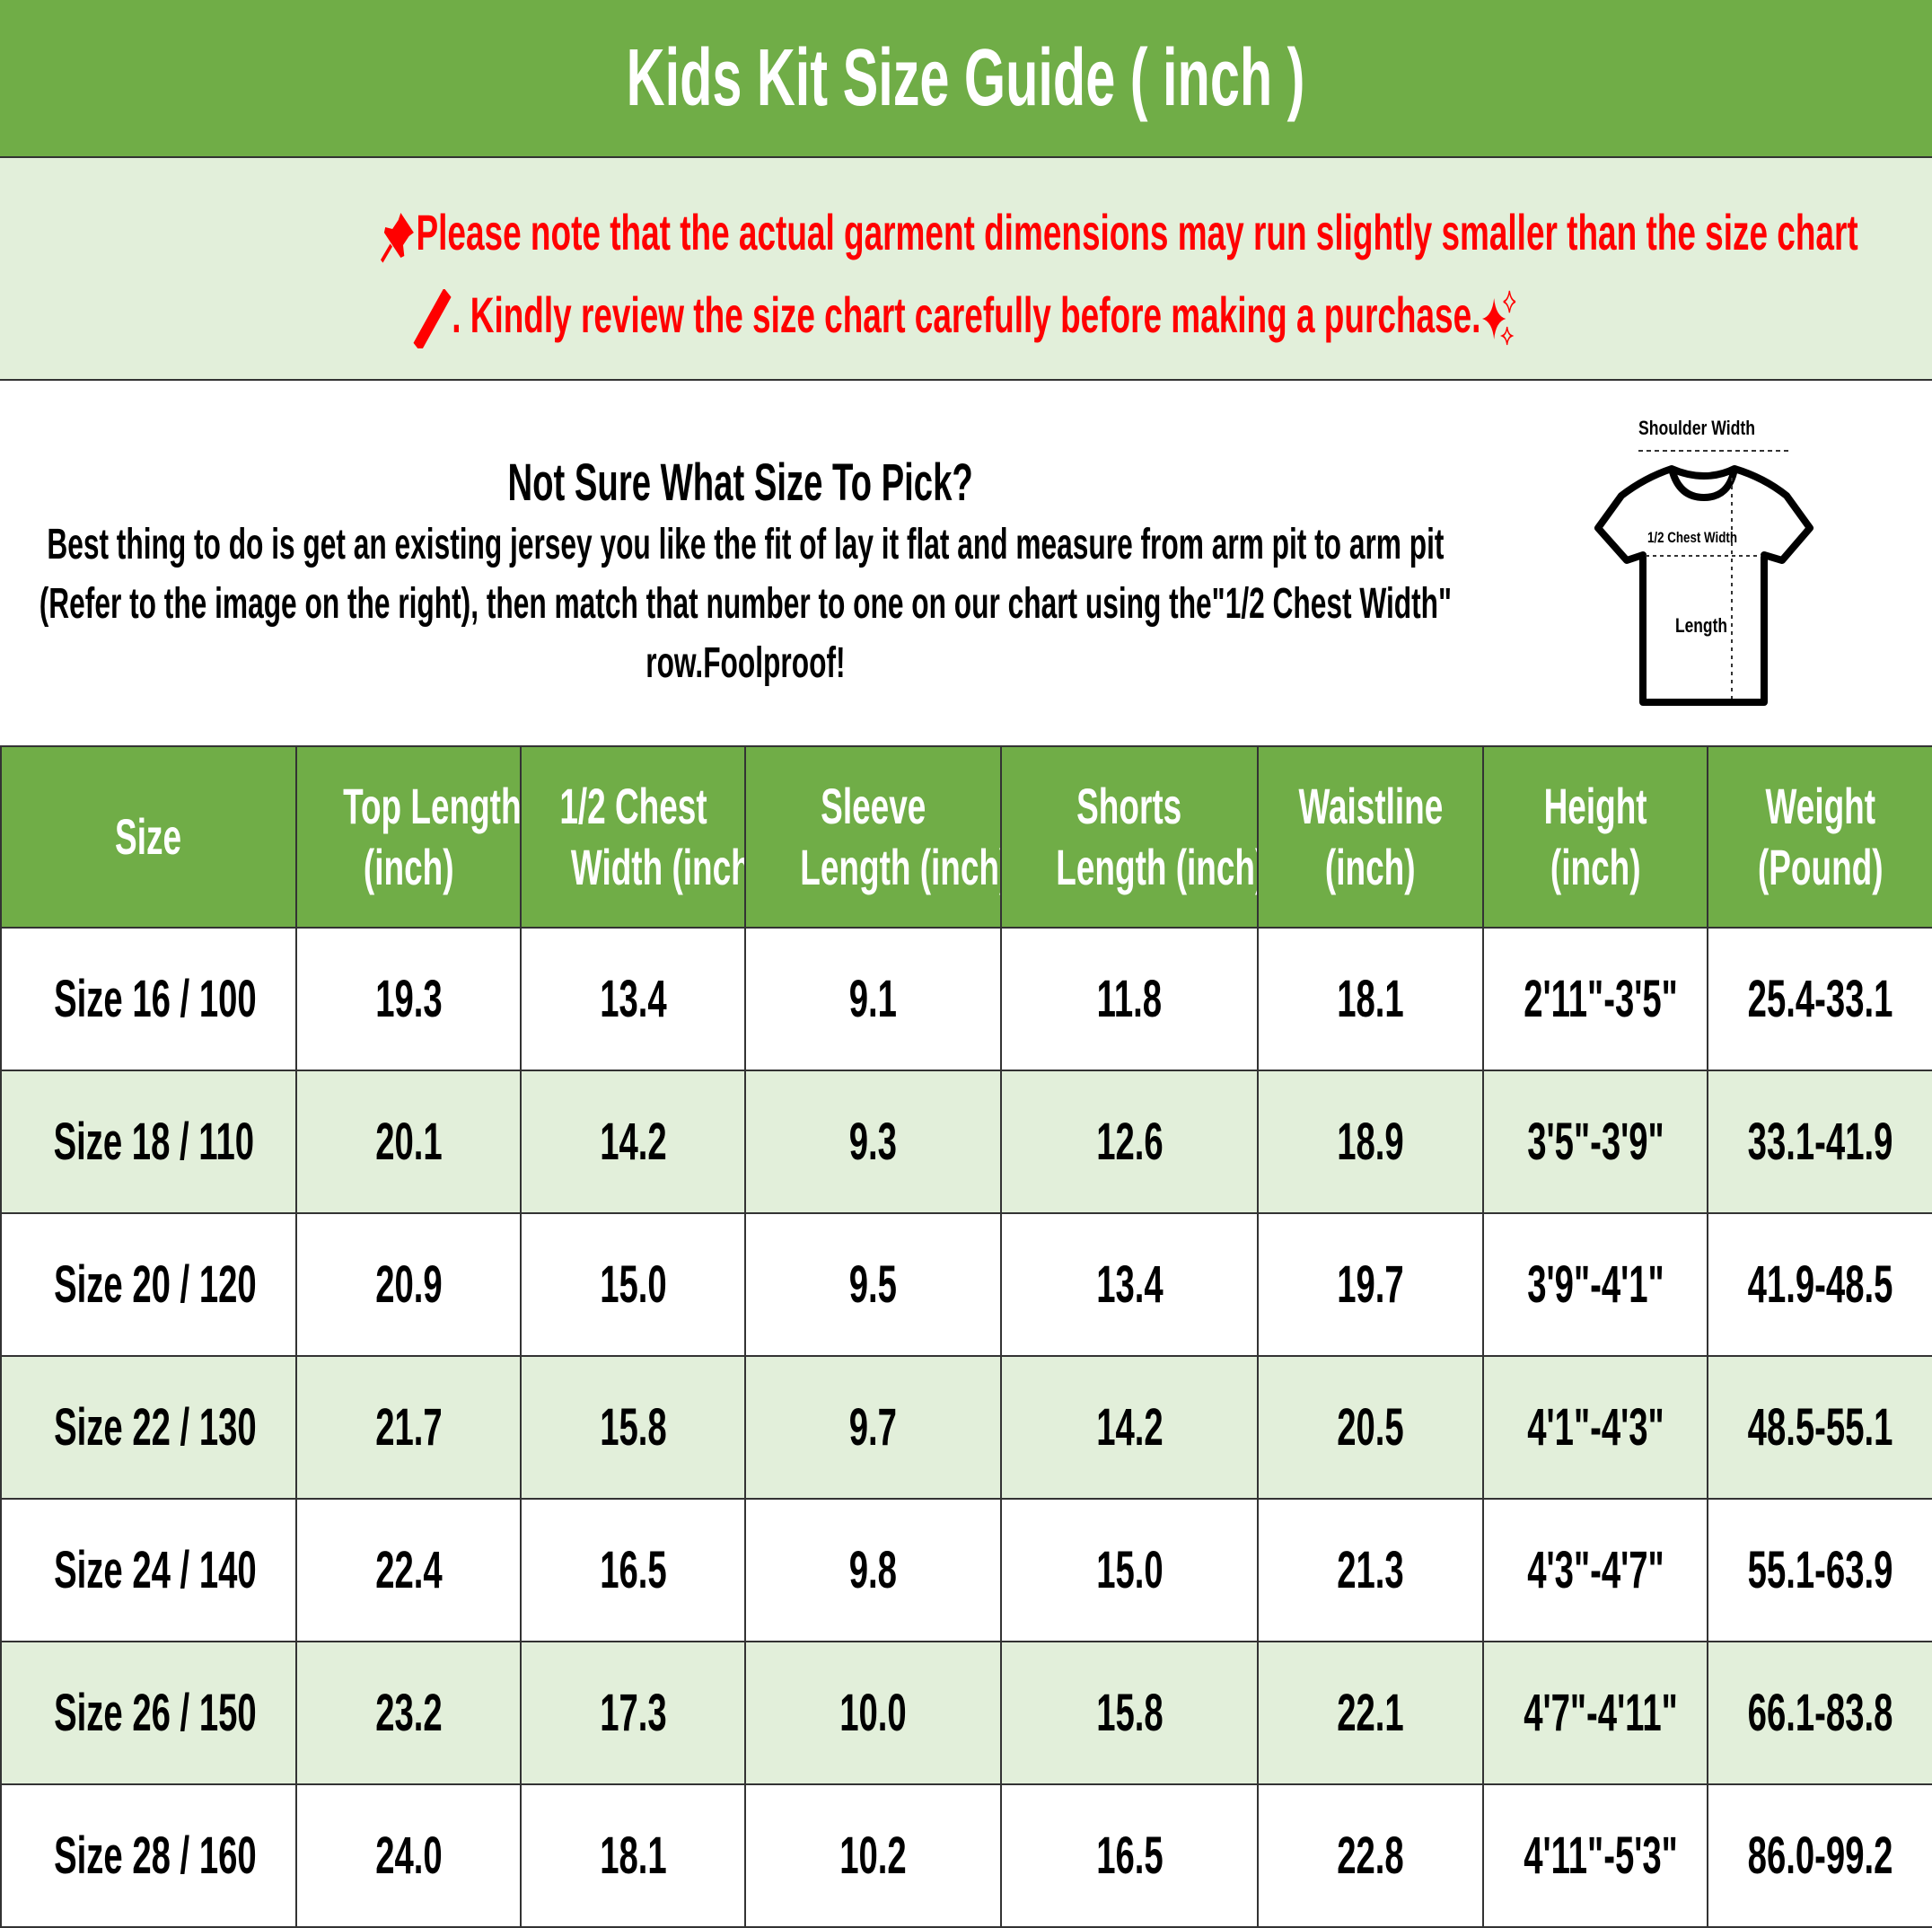 This screenshot has height=1928, width=1932. What do you see at coordinates (1129, 837) in the screenshot?
I see `column-header: Shorts Length (inch)` at bounding box center [1129, 837].